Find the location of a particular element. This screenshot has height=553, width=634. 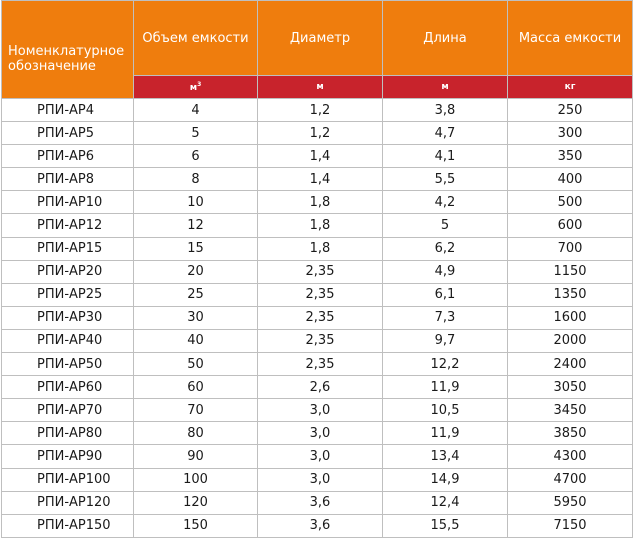

table-row: РПИ-АР70 70 3,0 10,5 3450 is located at coordinates (317, 410).